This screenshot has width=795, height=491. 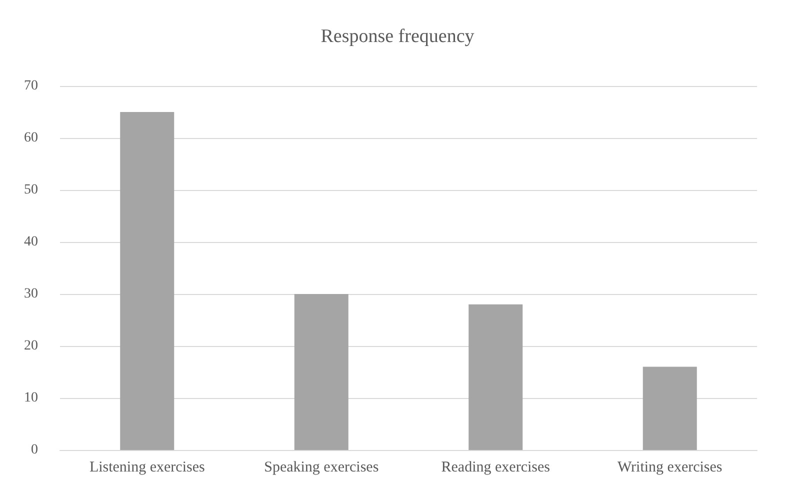 What do you see at coordinates (31, 294) in the screenshot?
I see `y-tick-label: 30` at bounding box center [31, 294].